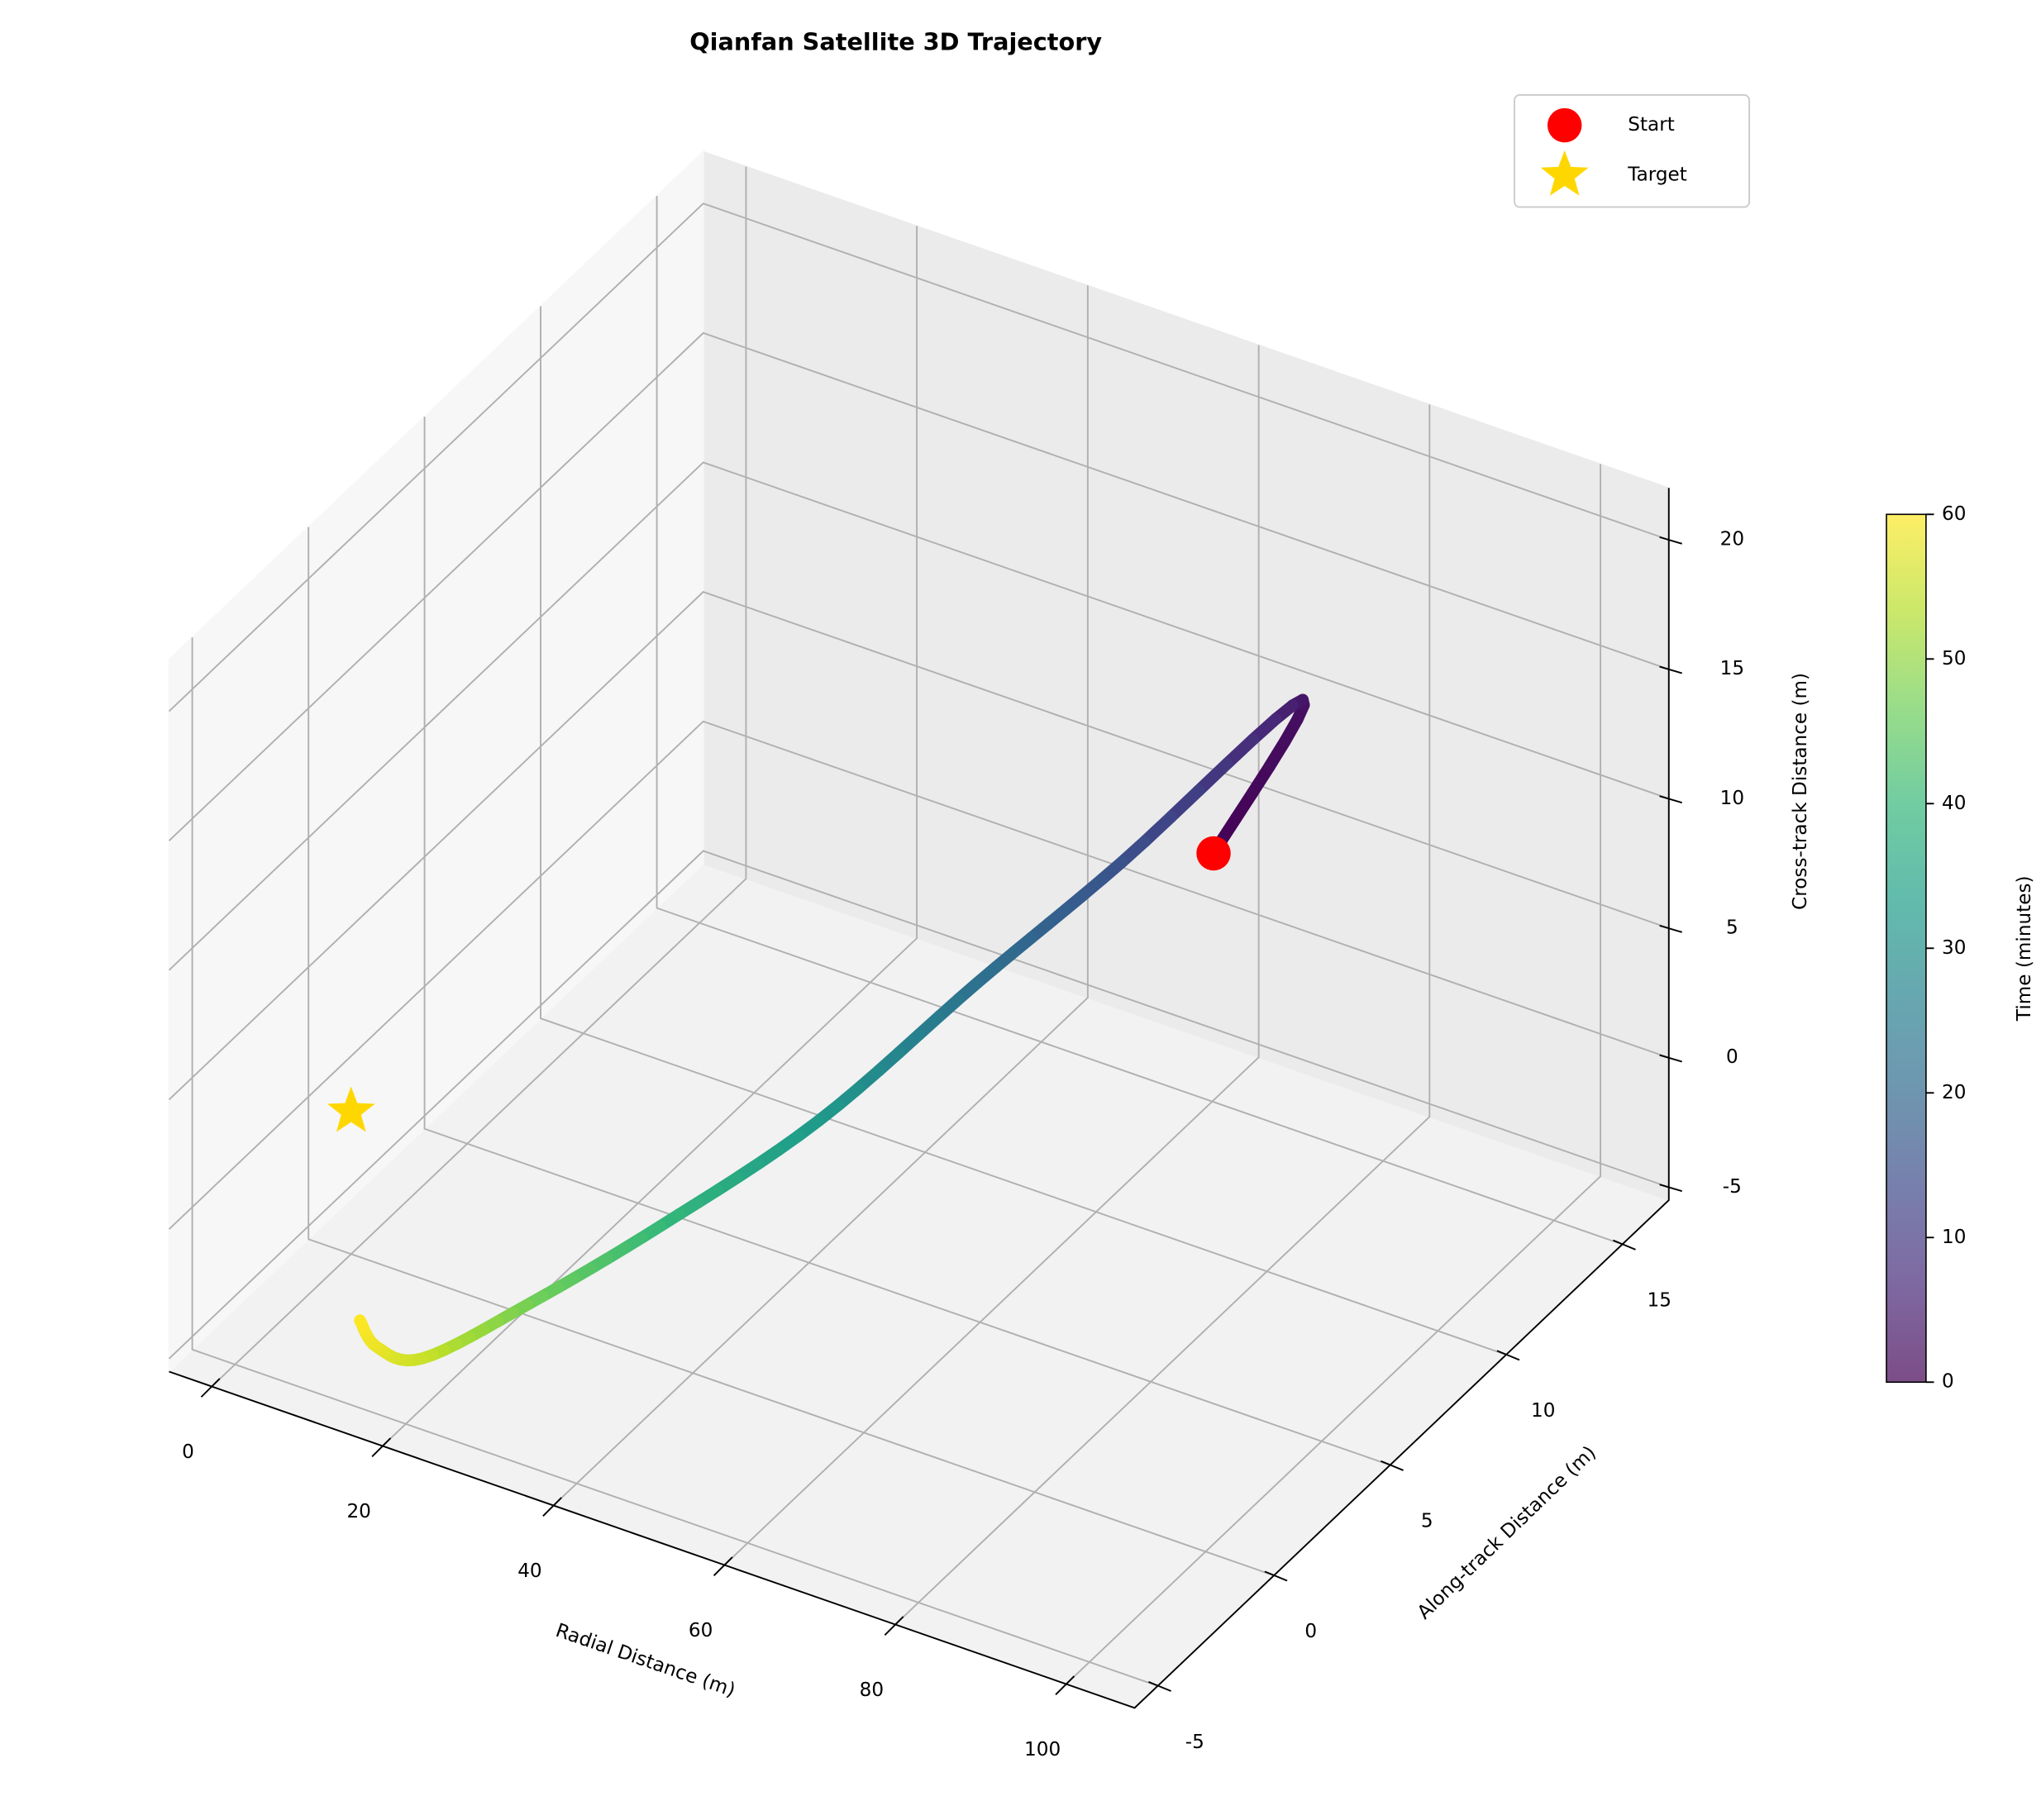  What do you see at coordinates (1954, 948) in the screenshot?
I see `colorbar-tick-label: 30` at bounding box center [1954, 948].